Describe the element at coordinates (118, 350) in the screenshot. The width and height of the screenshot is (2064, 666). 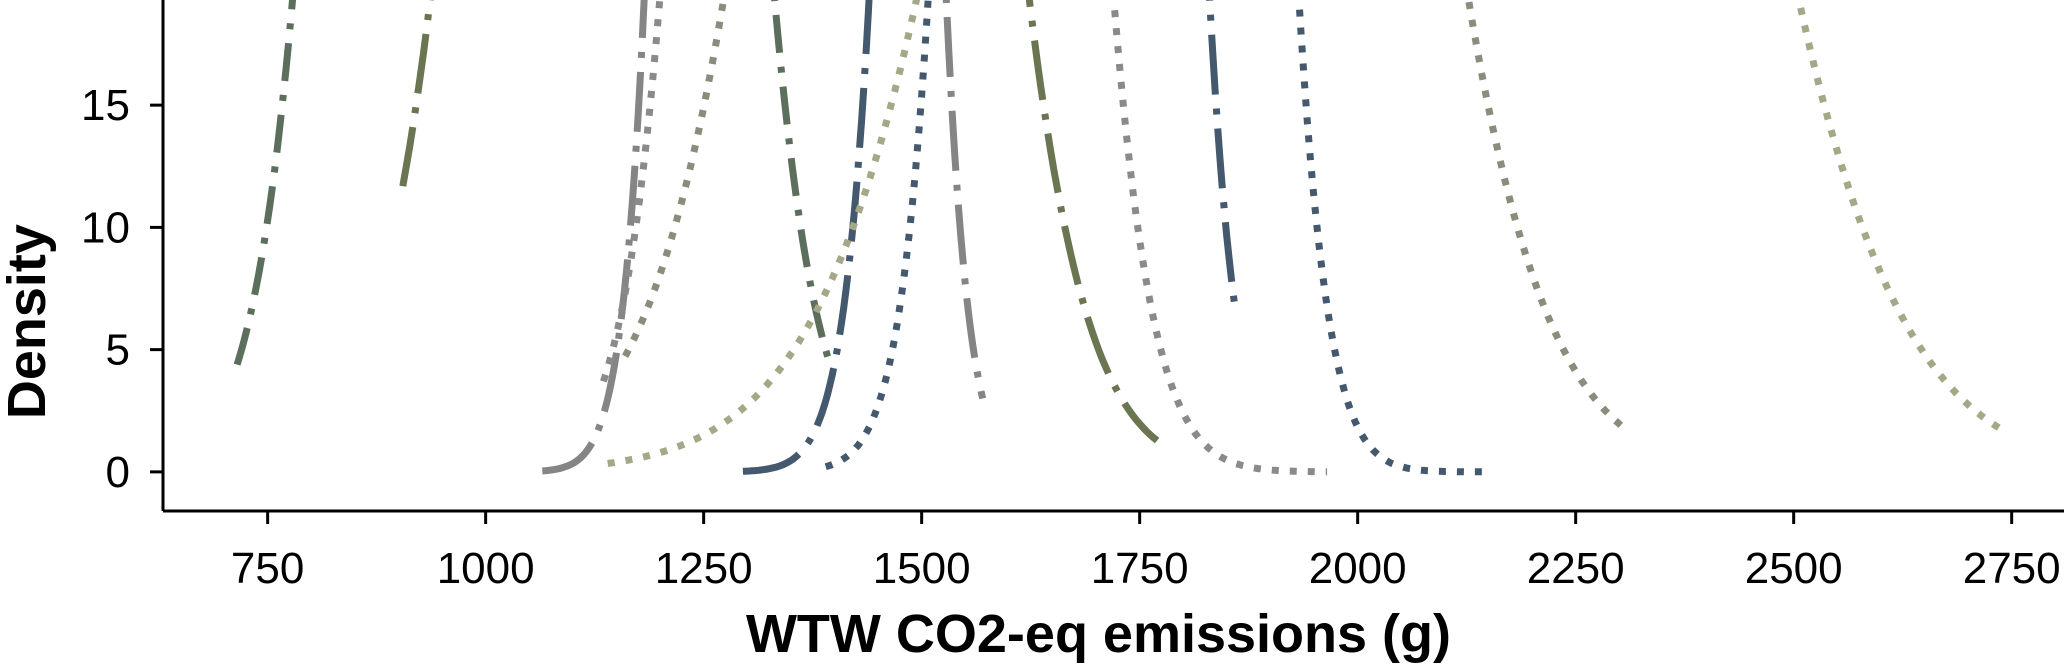
I see `y-tick-label: 5` at that location.